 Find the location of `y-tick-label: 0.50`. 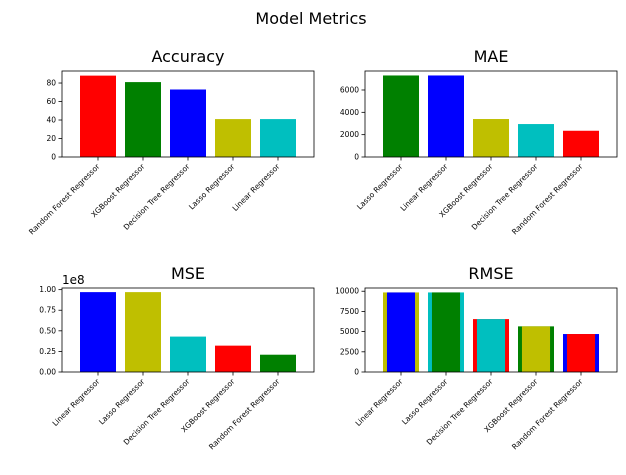

y-tick-label: 0.50 is located at coordinates (47, 330).